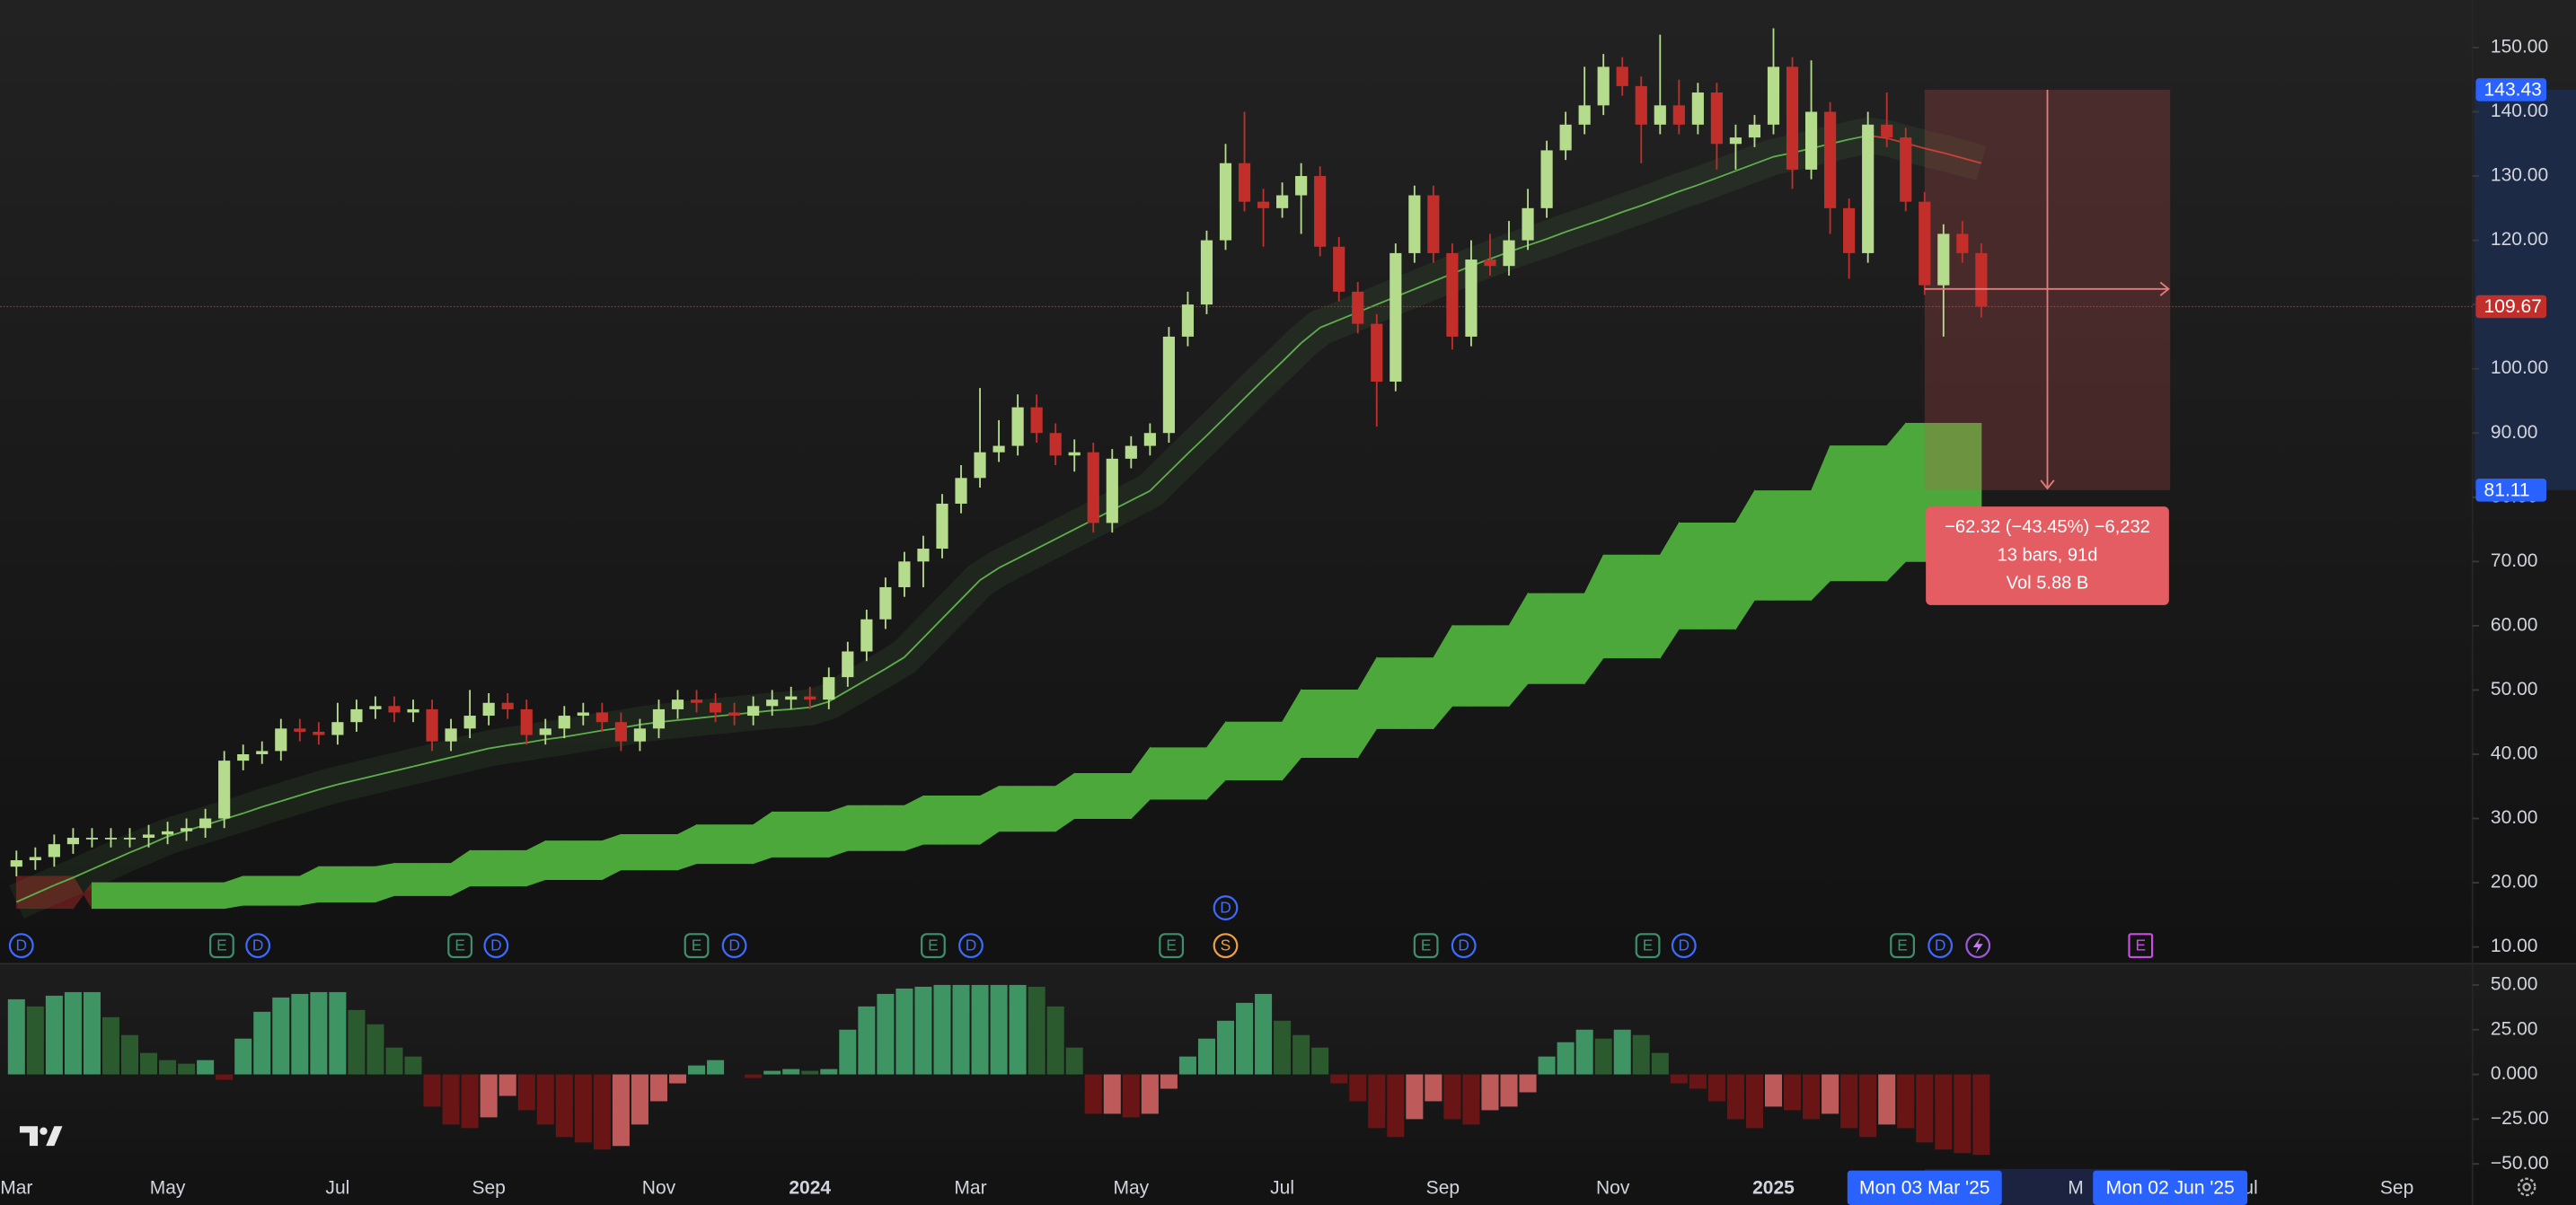 The width and height of the screenshot is (2576, 1205). I want to click on axis-range-shade, so click(2525, 289).